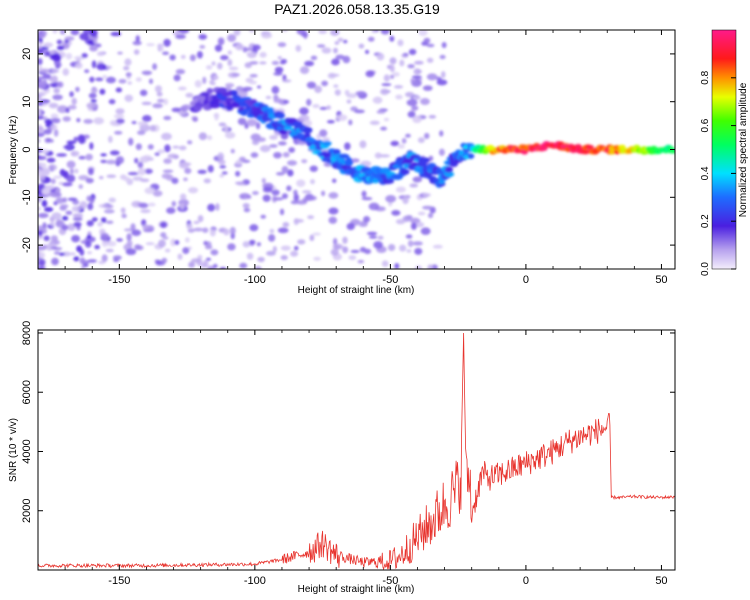 The height and width of the screenshot is (600, 750). I want to click on spectrogram-ytick-label: 20, so click(27, 54).